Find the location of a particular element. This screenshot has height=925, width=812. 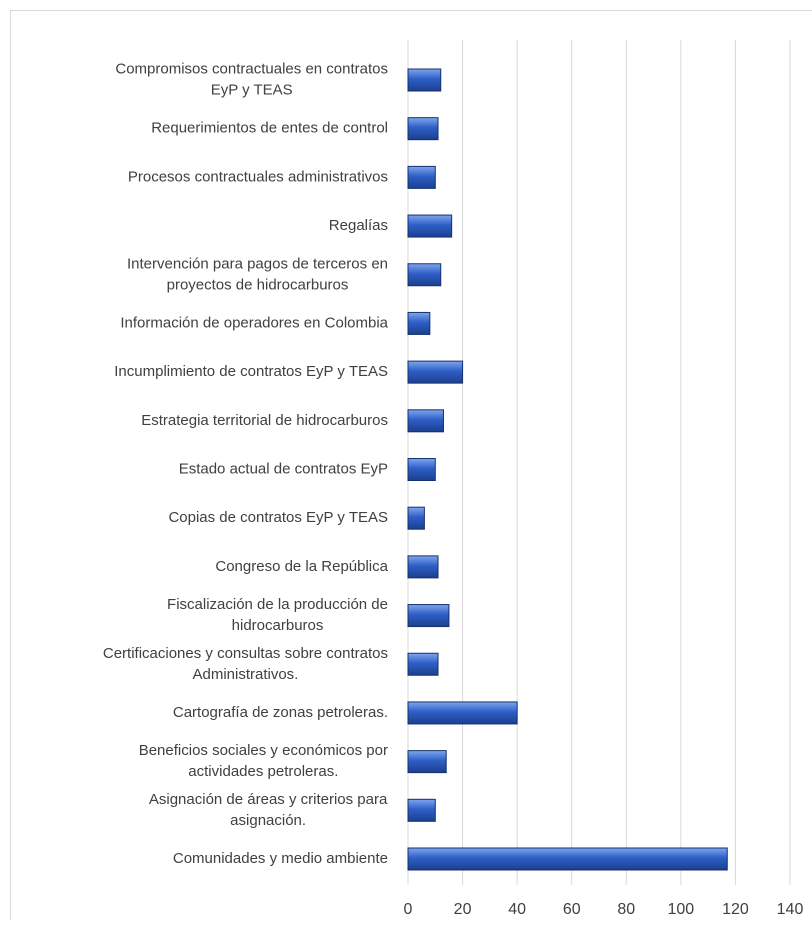

y-tick-label: Requerimientos de entes de control is located at coordinates (269, 128).